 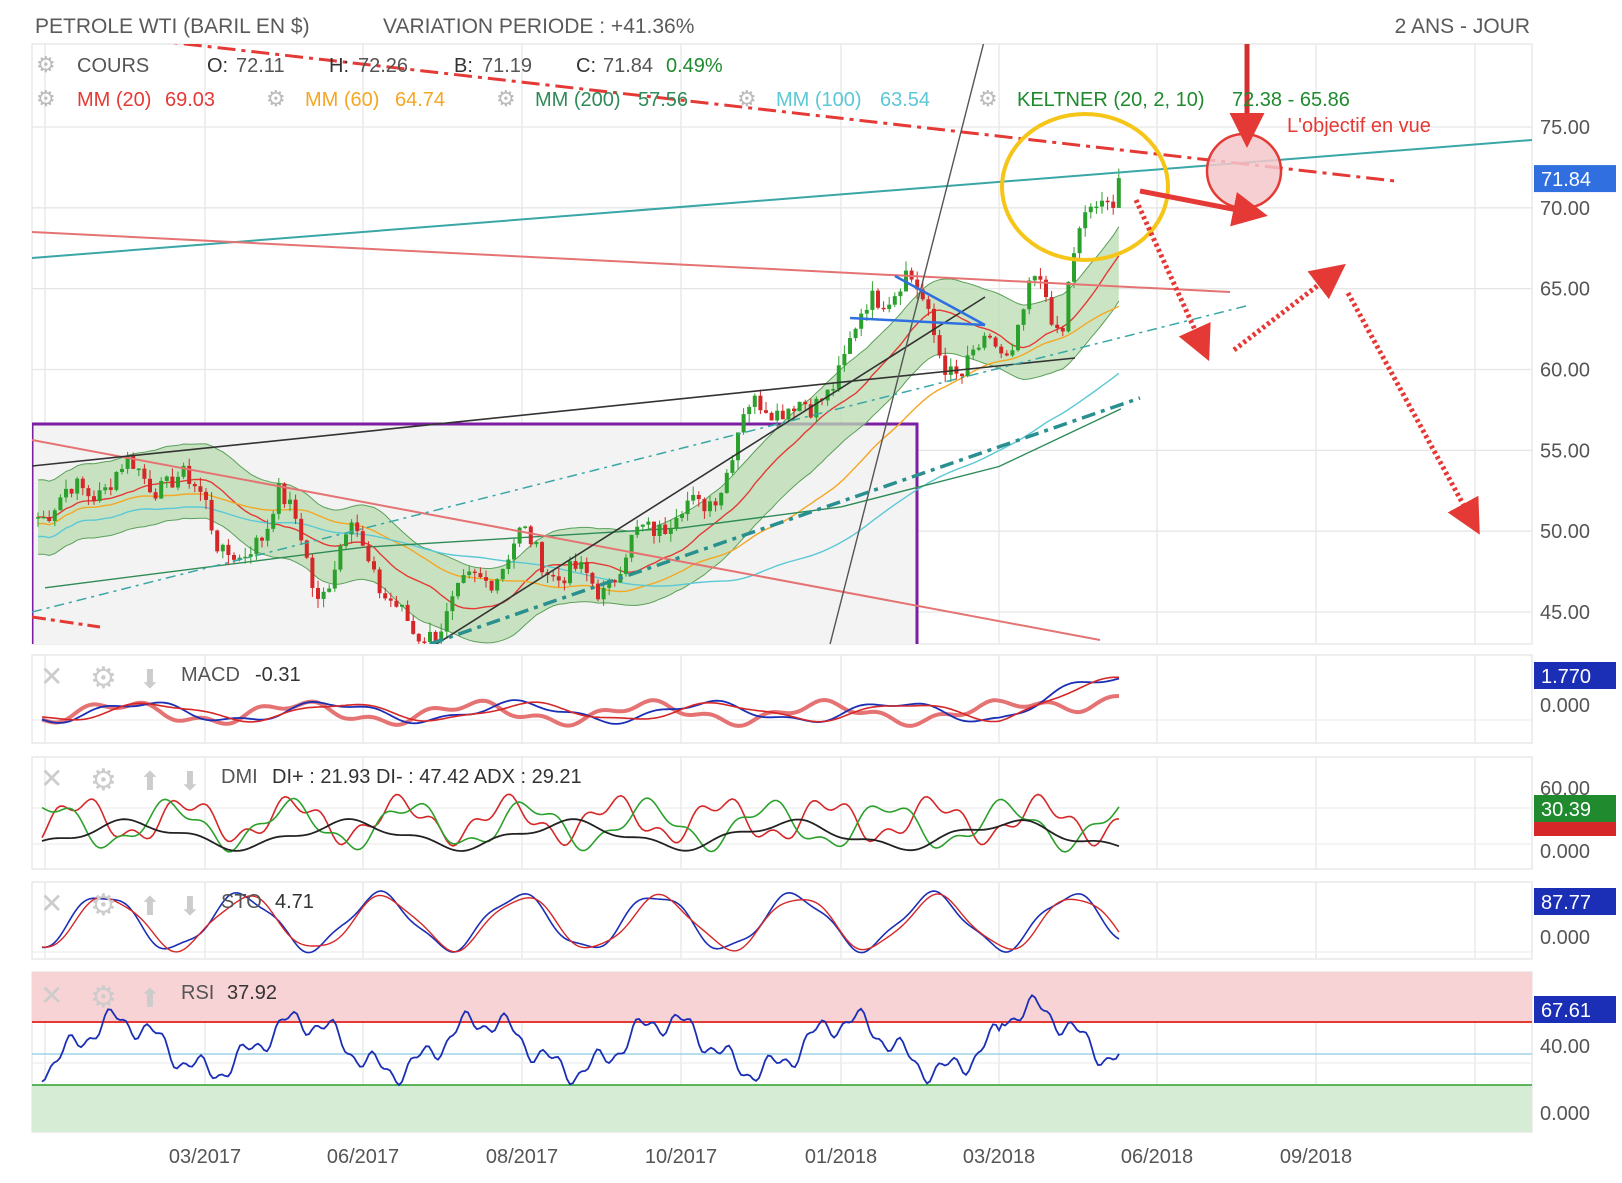 I want to click on legend-keltner-value: 72.38 - 65.86, so click(x=1291, y=100).